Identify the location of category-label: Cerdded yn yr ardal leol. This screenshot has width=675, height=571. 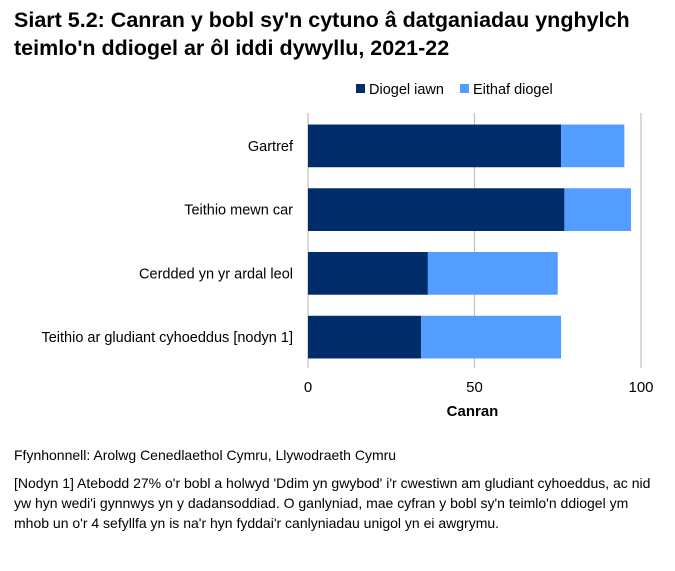
(216, 274).